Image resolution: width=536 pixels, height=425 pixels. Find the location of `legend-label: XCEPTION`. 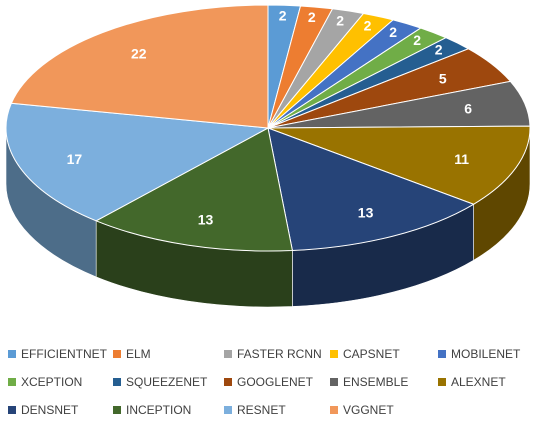

legend-label: XCEPTION is located at coordinates (52, 382).